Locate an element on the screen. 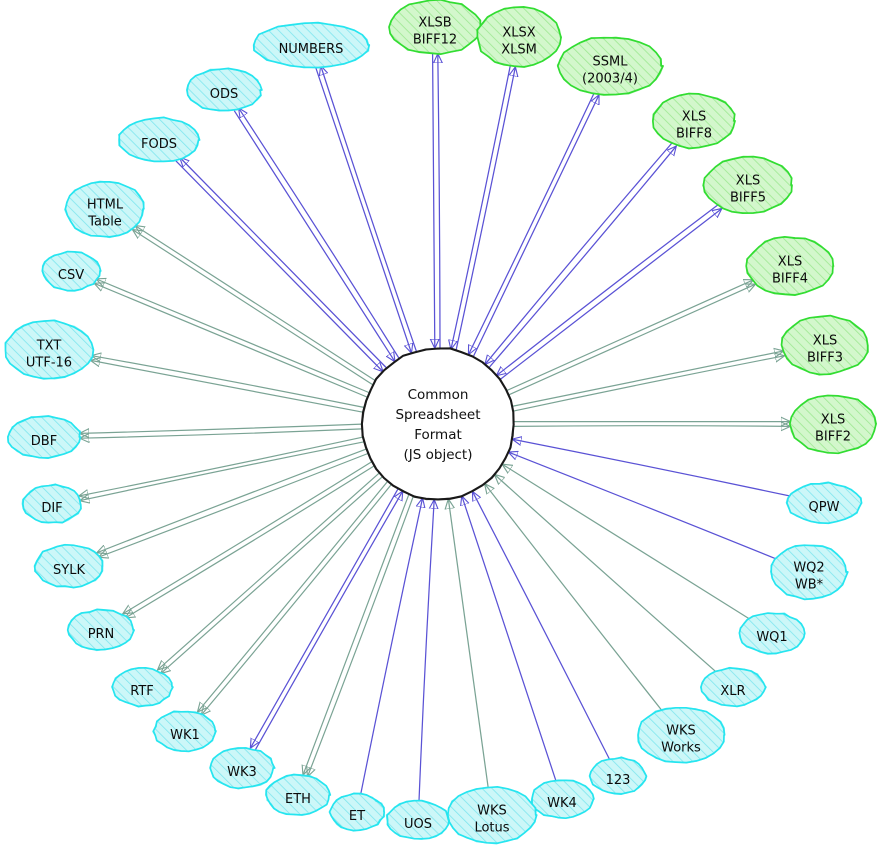 The height and width of the screenshot is (846, 878). format-node-ods: ODS is located at coordinates (224, 89).